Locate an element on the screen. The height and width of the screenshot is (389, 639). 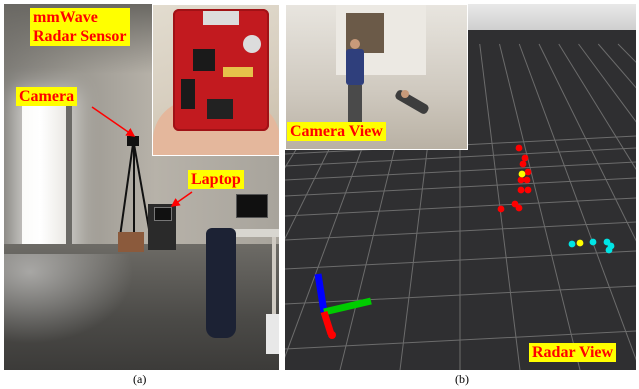
camera-view-label: Camera View is located at coordinates (336, 131).